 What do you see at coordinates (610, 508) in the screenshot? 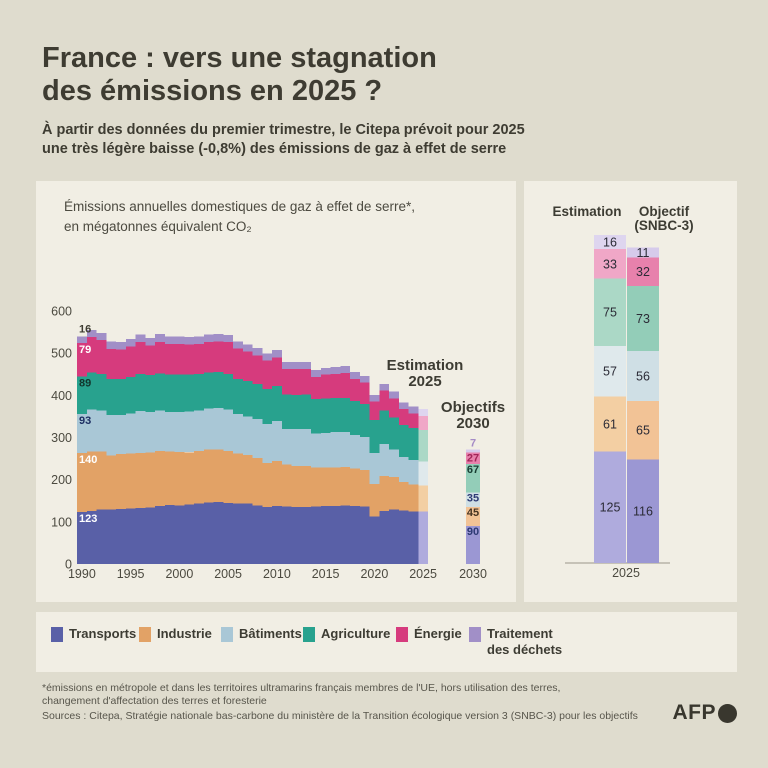
I see `estimation-bar-label: 125` at bounding box center [610, 508].